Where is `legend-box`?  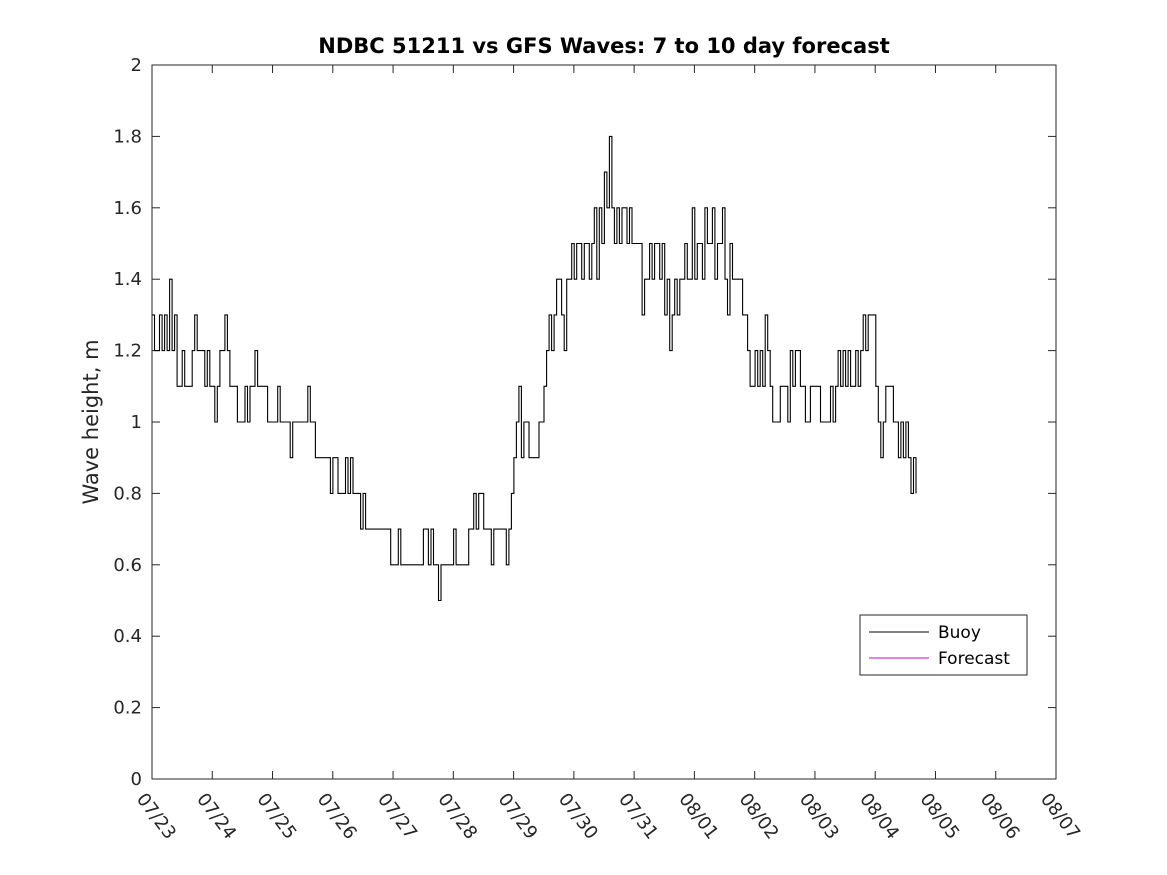 legend-box is located at coordinates (943, 645).